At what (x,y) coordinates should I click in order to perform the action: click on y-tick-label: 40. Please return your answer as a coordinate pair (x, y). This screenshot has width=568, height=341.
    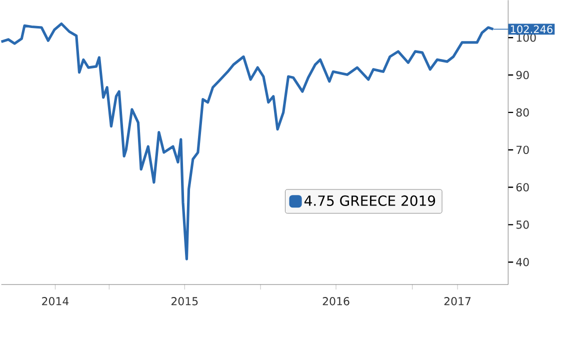
    Looking at the image, I should click on (522, 262).